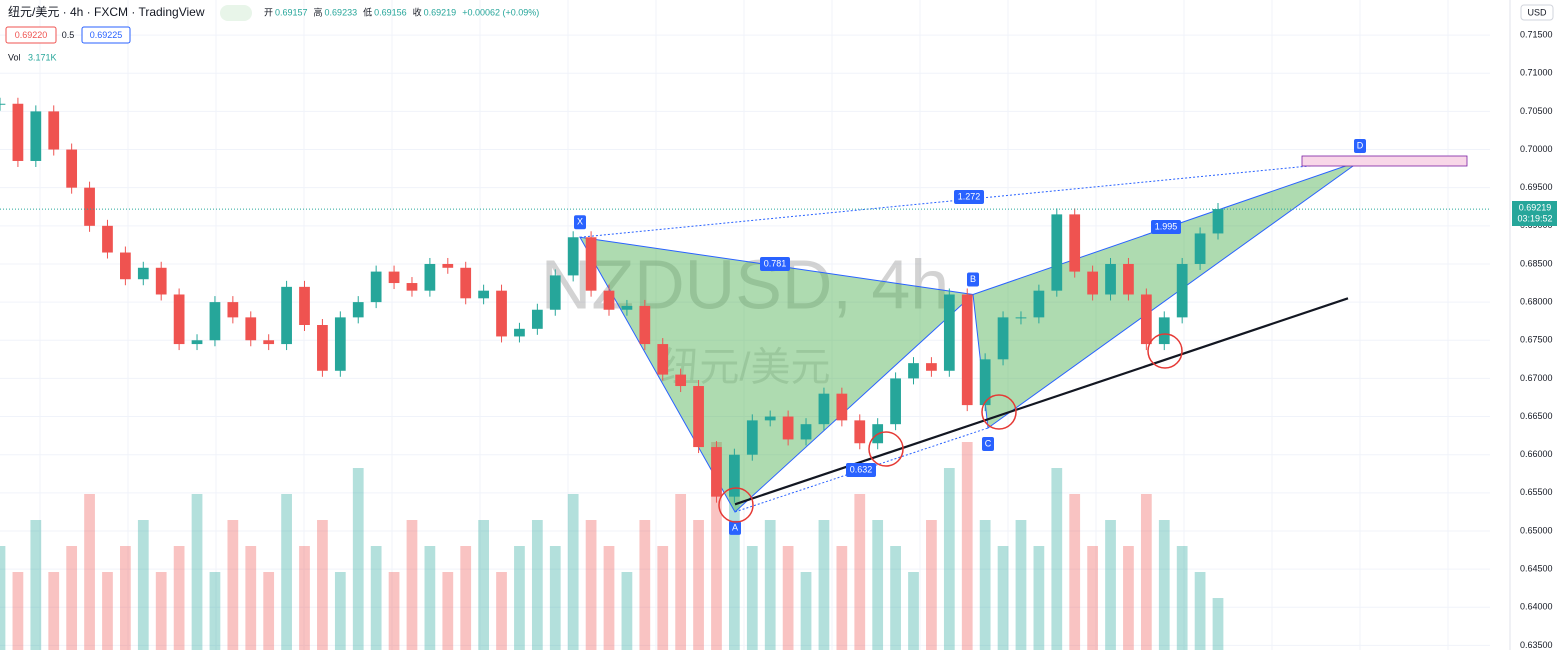 This screenshot has width=1562, height=650. Describe the element at coordinates (106, 12) in the screenshot. I see `symbol: 纽元/美元 · 4h · FXCM · TradingView` at that location.